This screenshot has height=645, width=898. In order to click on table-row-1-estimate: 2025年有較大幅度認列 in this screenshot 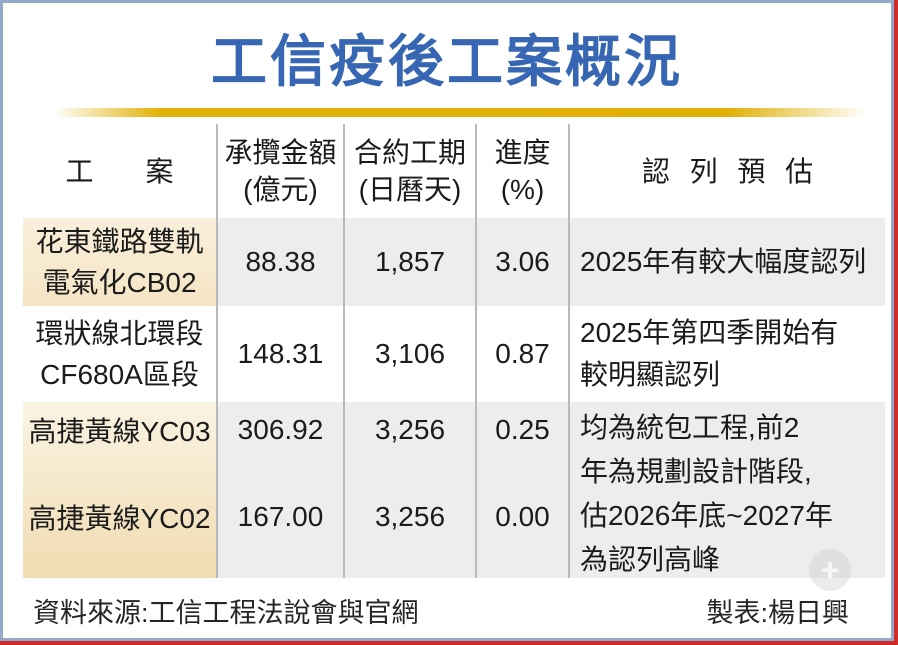, I will do `click(726, 262)`.